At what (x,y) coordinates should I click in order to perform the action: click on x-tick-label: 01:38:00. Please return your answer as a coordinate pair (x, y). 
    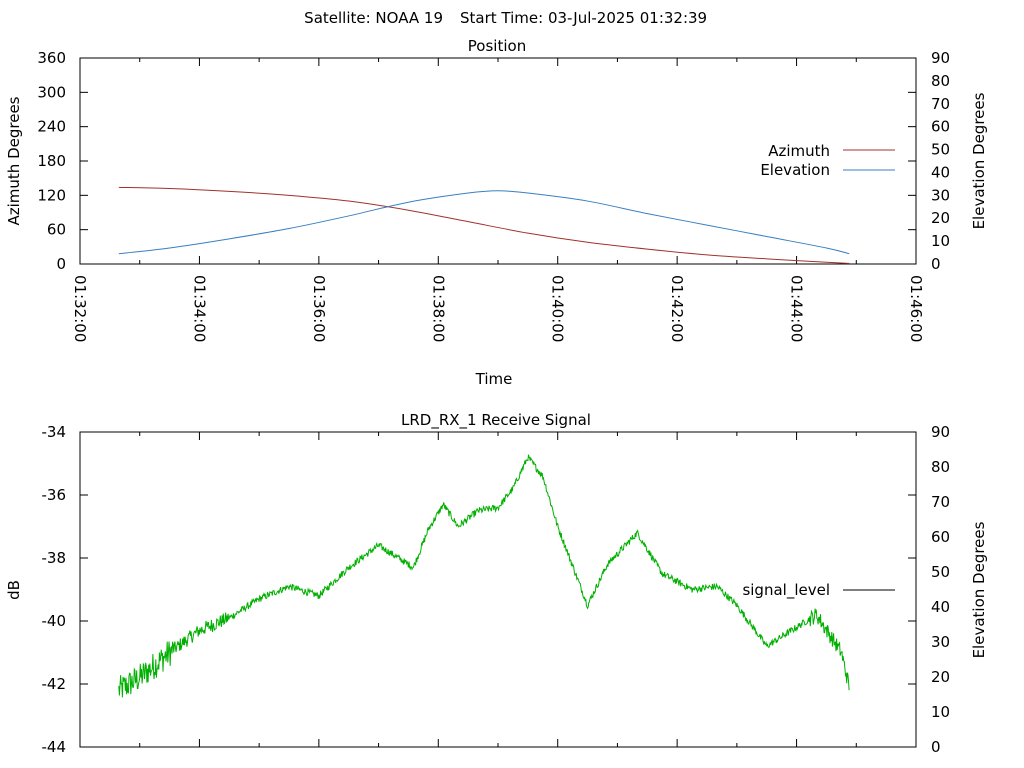
    Looking at the image, I should click on (438, 308).